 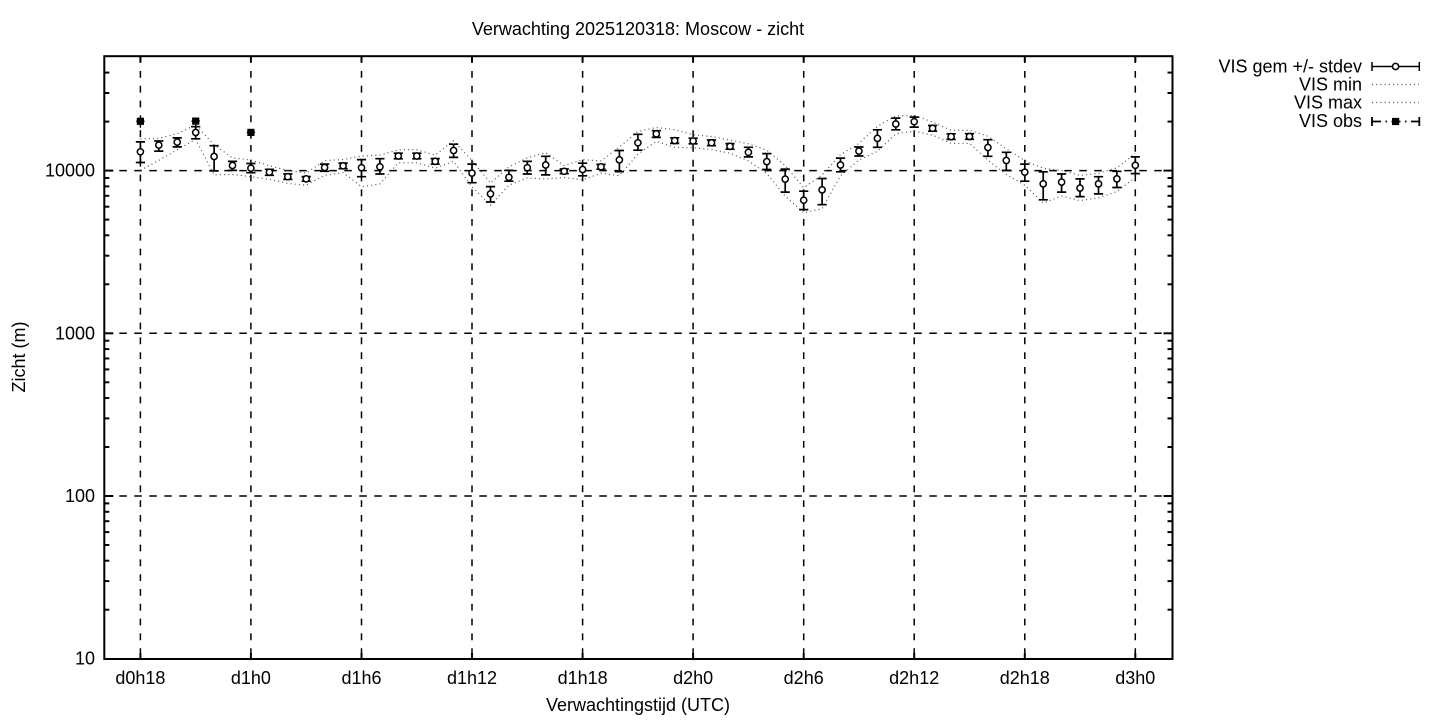 What do you see at coordinates (70, 171) in the screenshot?
I see `svg-text: 10000` at bounding box center [70, 171].